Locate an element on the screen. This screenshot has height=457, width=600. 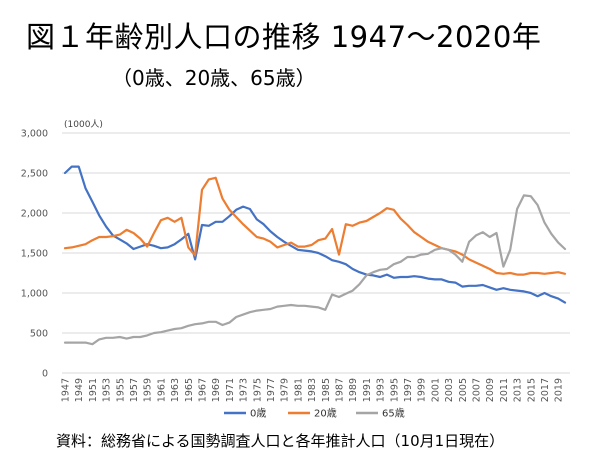
x-tick-label: 1987 is located at coordinates (339, 390).